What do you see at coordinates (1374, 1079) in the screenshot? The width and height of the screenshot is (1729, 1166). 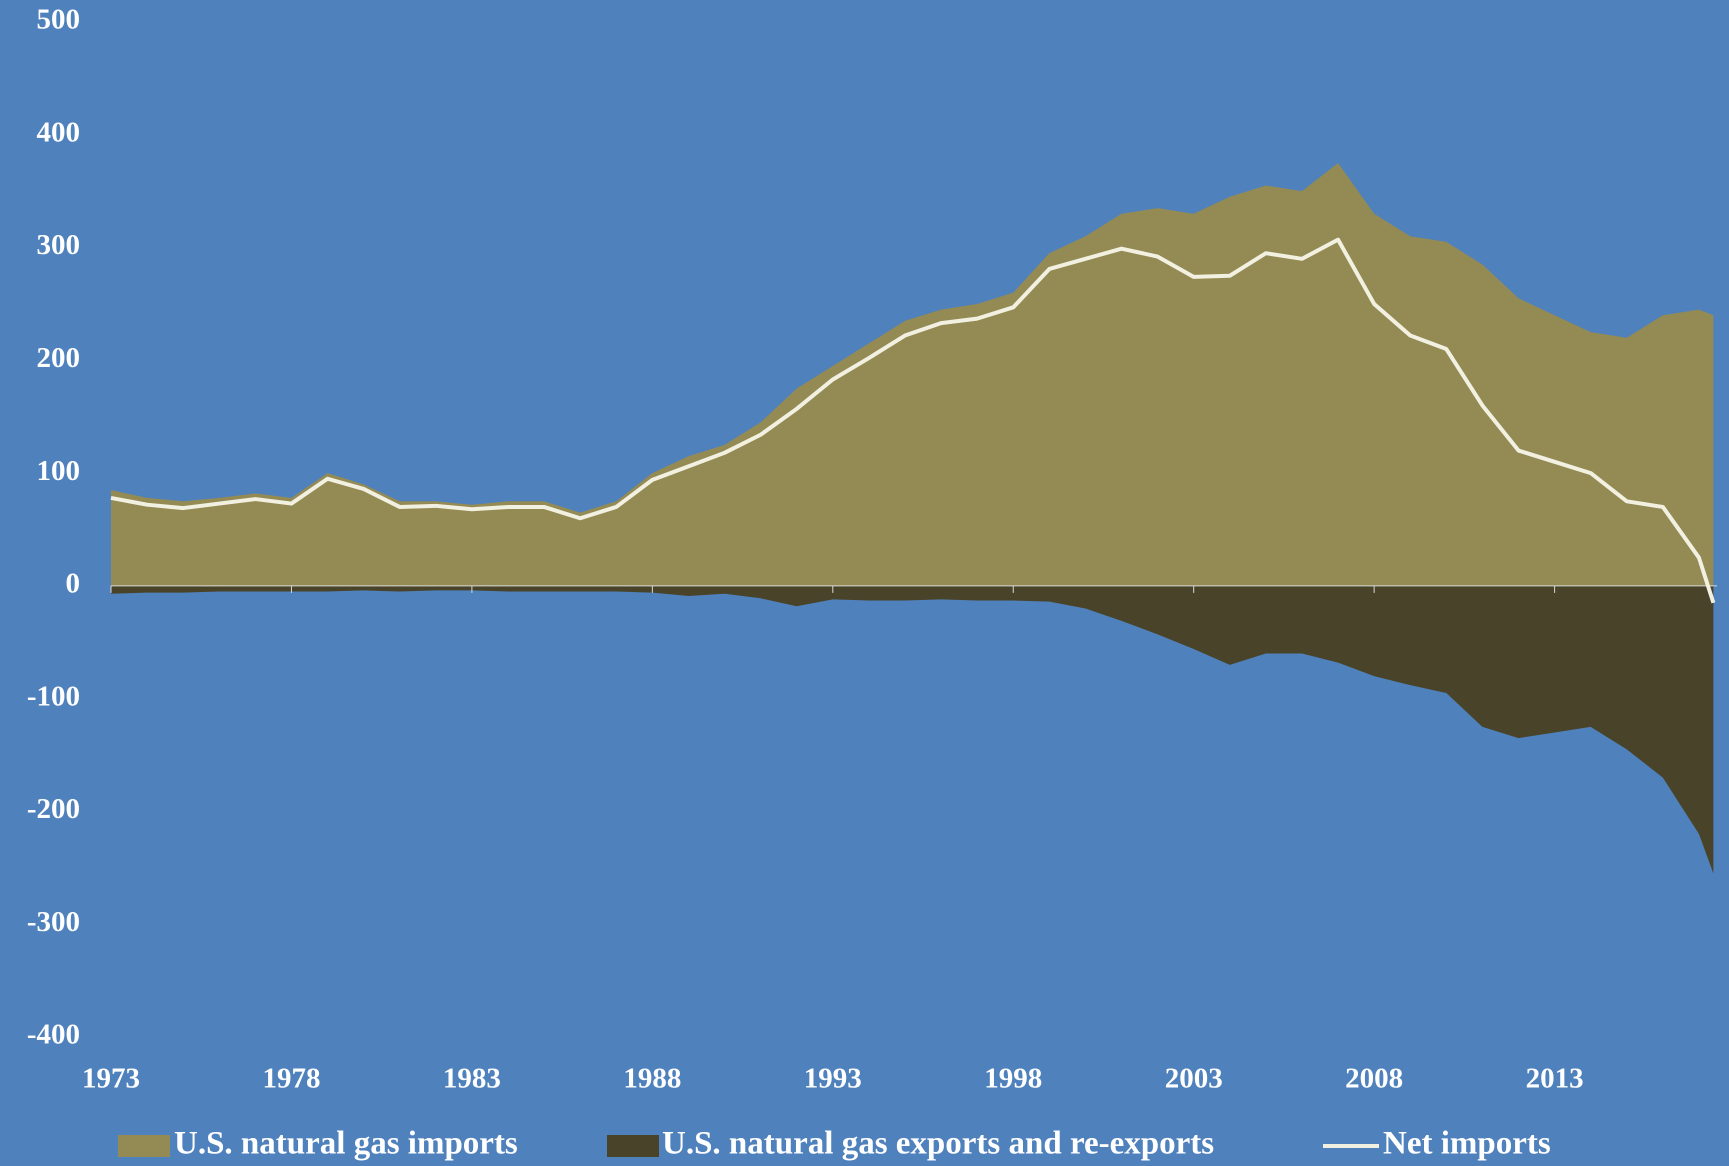 I see `x-tick-label: 2008` at bounding box center [1374, 1079].